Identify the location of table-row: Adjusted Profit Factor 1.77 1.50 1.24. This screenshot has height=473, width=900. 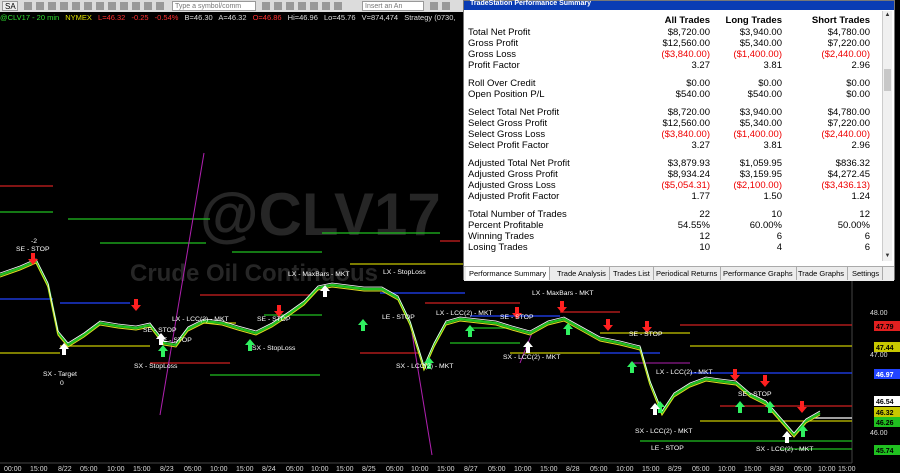
(669, 196).